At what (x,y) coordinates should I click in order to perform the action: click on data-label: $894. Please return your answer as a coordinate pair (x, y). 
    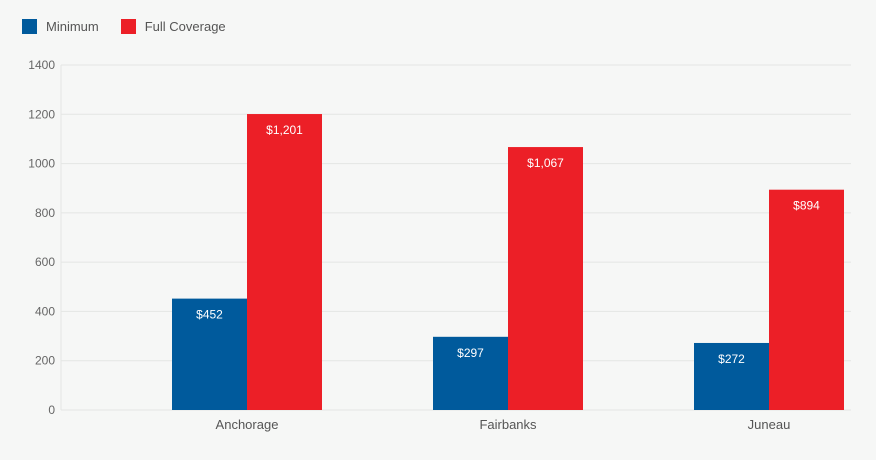
    Looking at the image, I should click on (806, 206).